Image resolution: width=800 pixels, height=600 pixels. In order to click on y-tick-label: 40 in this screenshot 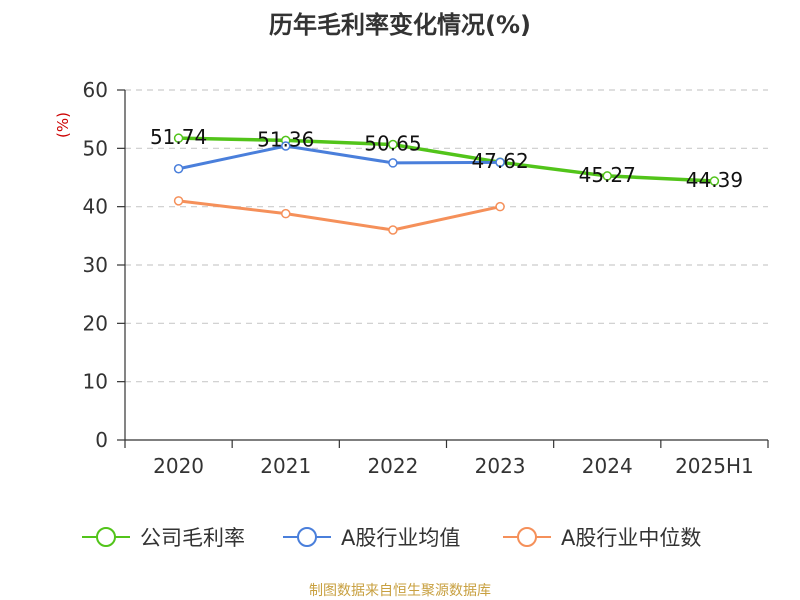, I will do `click(95, 207)`.